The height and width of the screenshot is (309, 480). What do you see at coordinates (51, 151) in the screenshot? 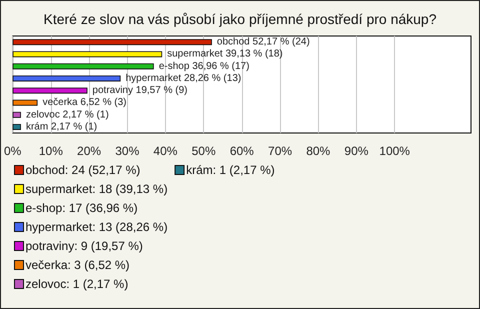
I see `x-tick-label: 10%` at bounding box center [51, 151].